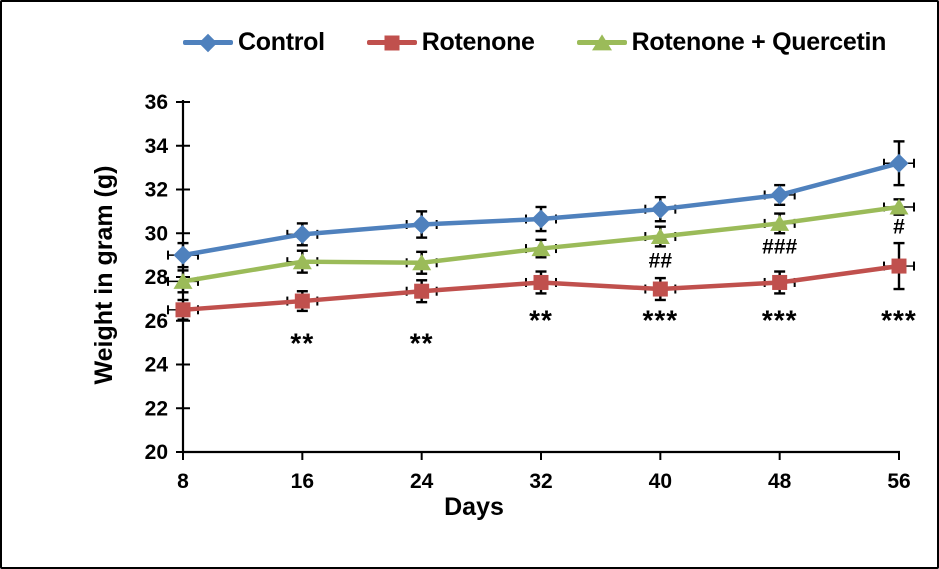 Image resolution: width=939 pixels, height=569 pixels. What do you see at coordinates (474, 507) in the screenshot?
I see `x-axis-title: Days` at bounding box center [474, 507].